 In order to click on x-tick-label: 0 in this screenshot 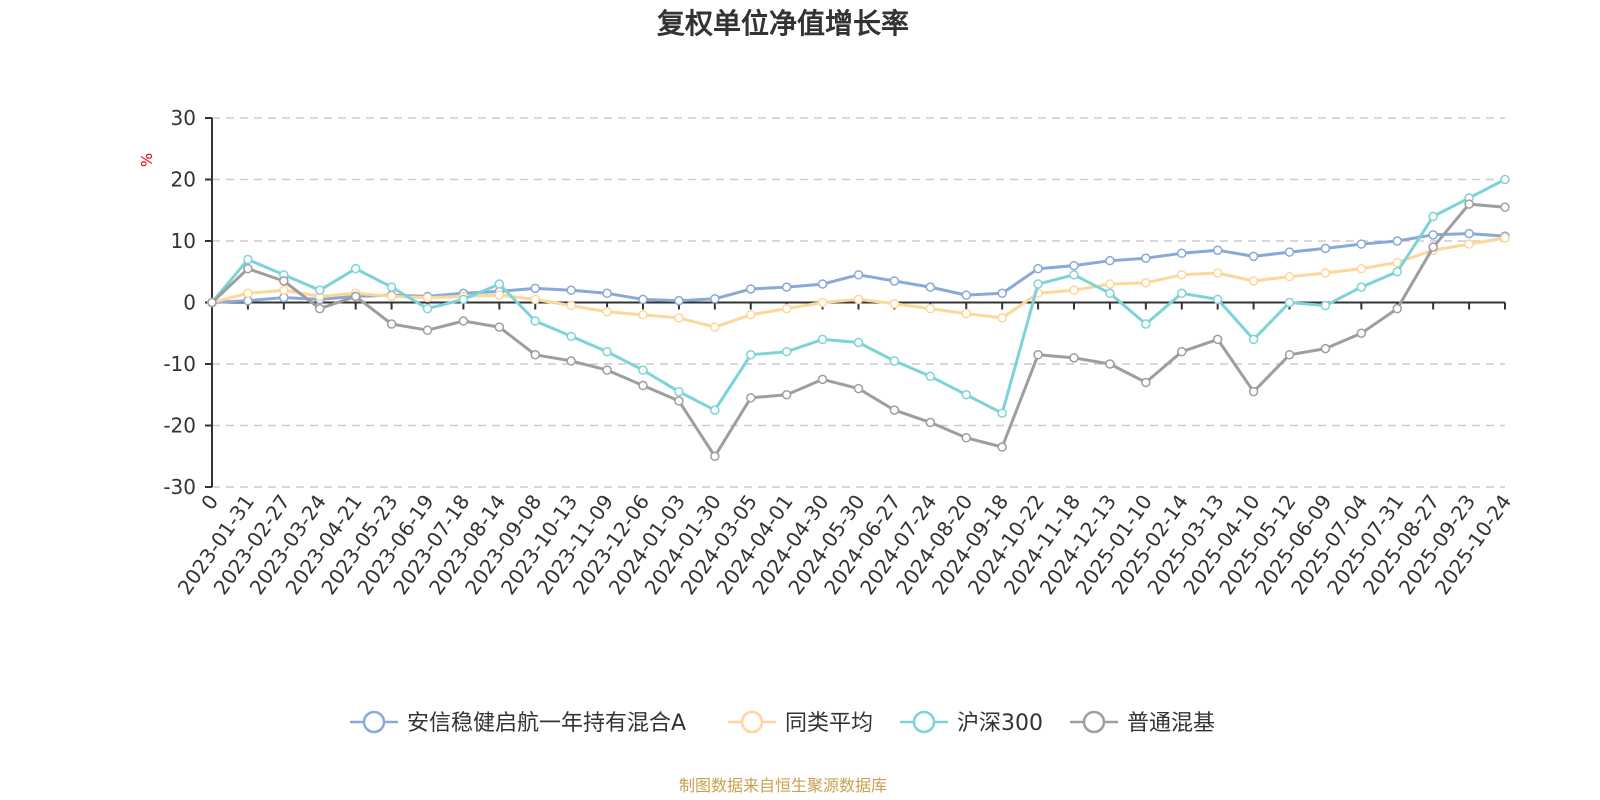, I will do `click(209, 502)`.